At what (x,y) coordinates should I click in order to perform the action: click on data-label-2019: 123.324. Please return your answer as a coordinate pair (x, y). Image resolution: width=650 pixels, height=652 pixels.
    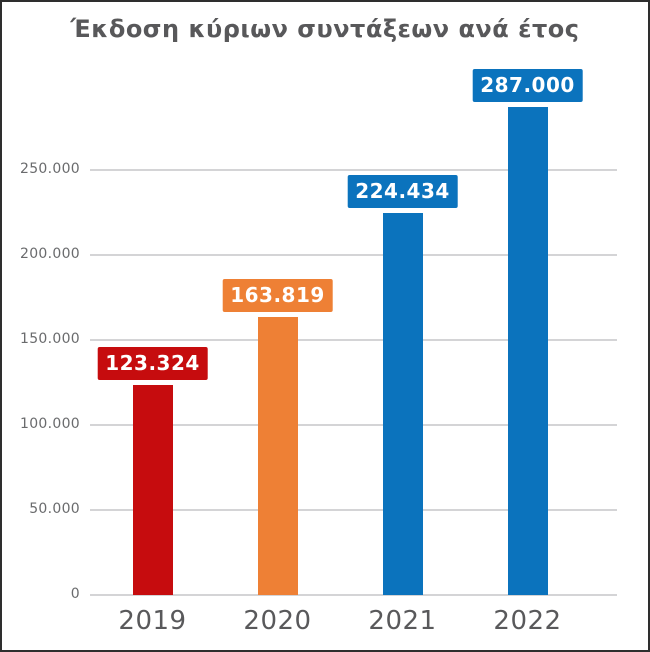
    Looking at the image, I should click on (152, 364).